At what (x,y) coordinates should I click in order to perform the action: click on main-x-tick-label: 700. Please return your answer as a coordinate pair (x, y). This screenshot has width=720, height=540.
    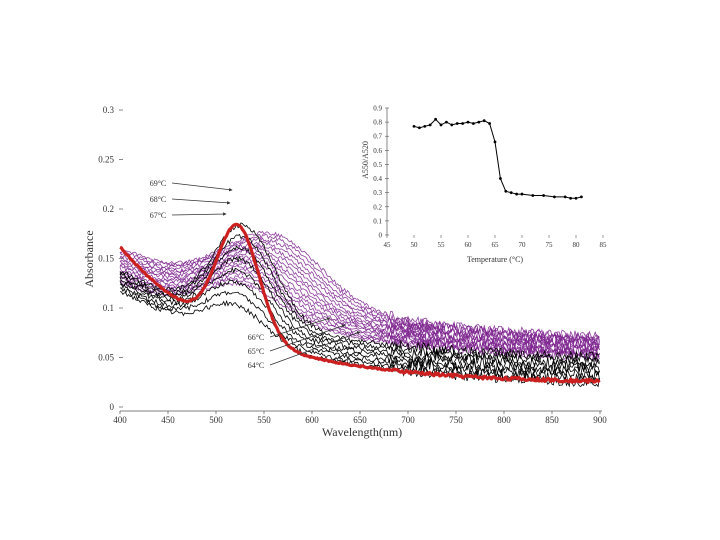
    Looking at the image, I should click on (408, 420).